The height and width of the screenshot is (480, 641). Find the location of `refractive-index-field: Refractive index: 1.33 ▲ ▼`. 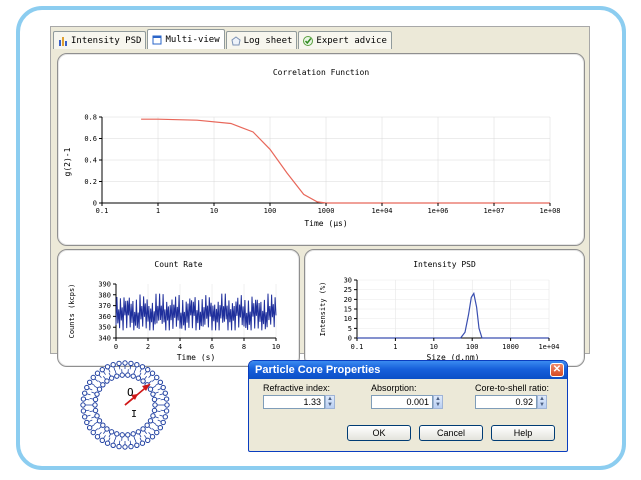

refractive-index-field: Refractive index: 1.33 ▲ ▼ is located at coordinates (299, 396).